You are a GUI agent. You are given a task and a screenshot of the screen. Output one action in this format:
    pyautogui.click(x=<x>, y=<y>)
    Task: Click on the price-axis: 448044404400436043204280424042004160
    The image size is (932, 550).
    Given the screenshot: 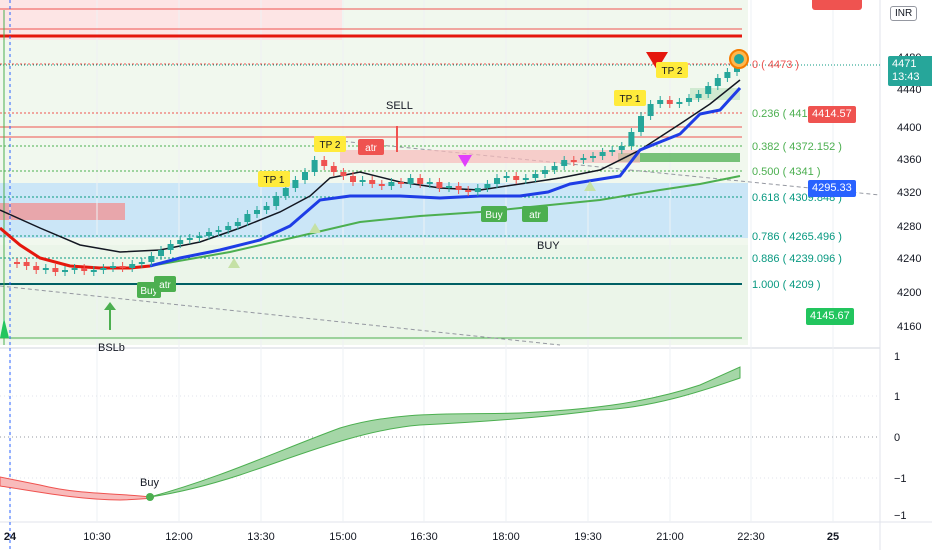 What is the action you would take?
    pyautogui.click(x=909, y=192)
    